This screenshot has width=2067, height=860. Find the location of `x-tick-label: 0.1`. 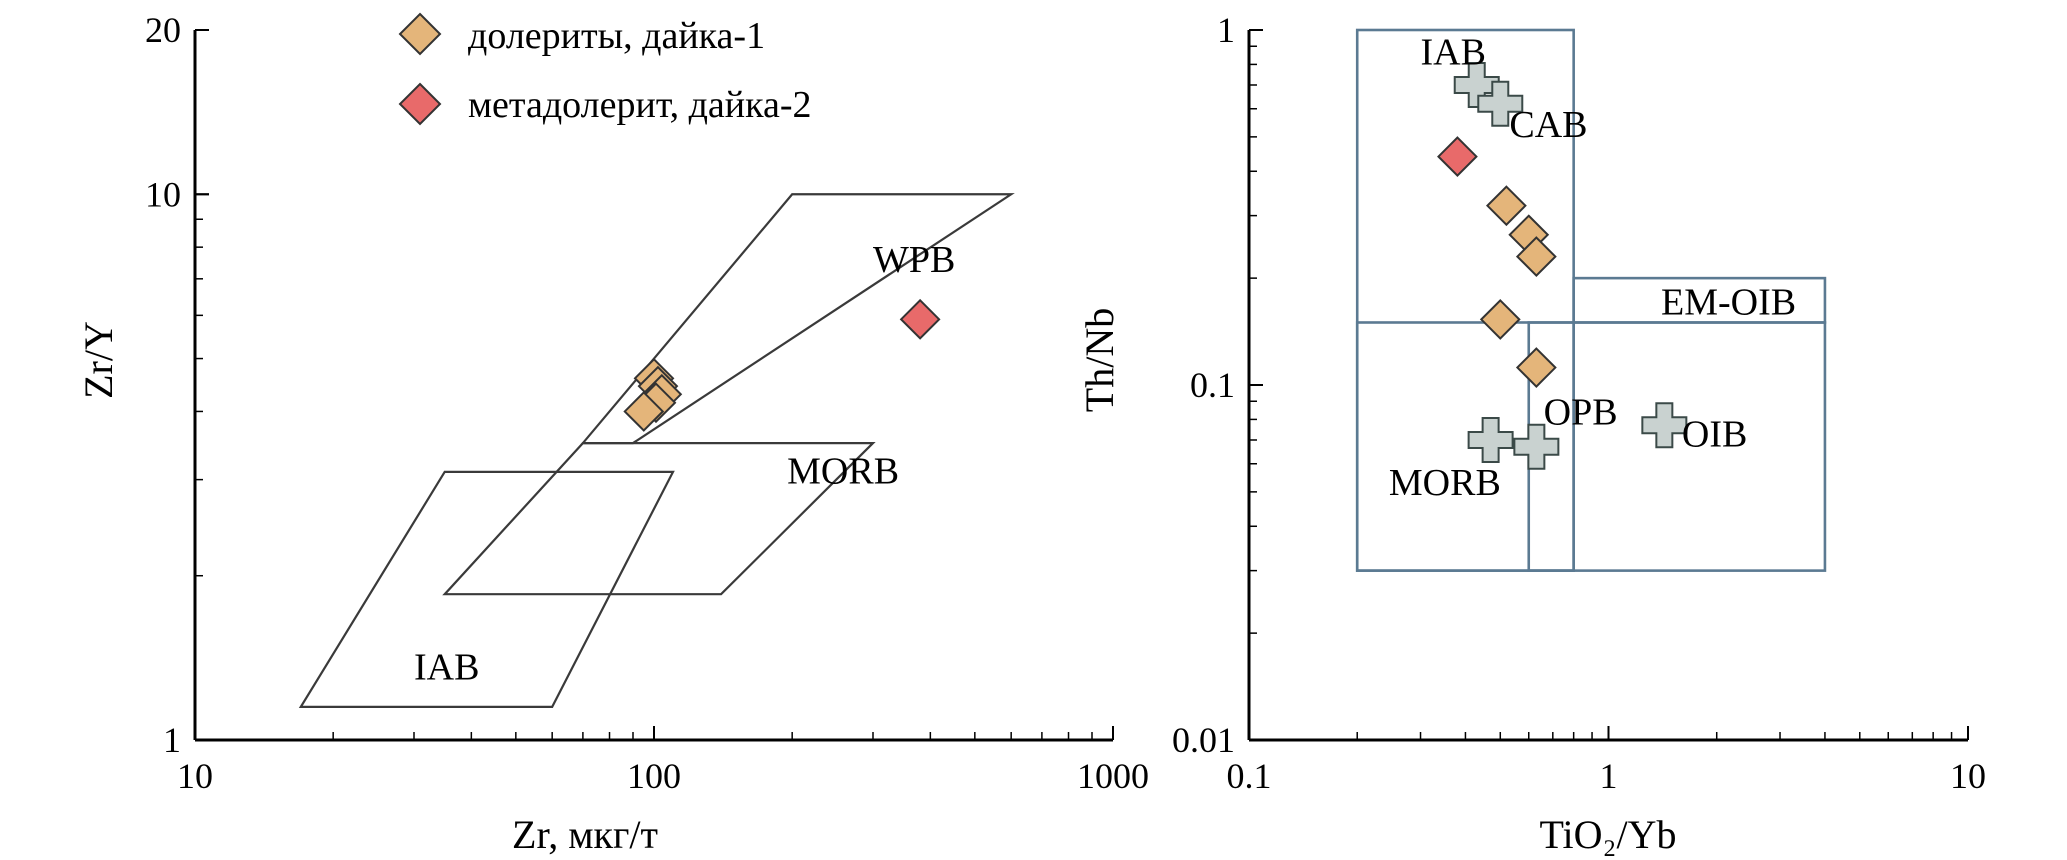

x-tick-label: 0.1 is located at coordinates (1249, 776).